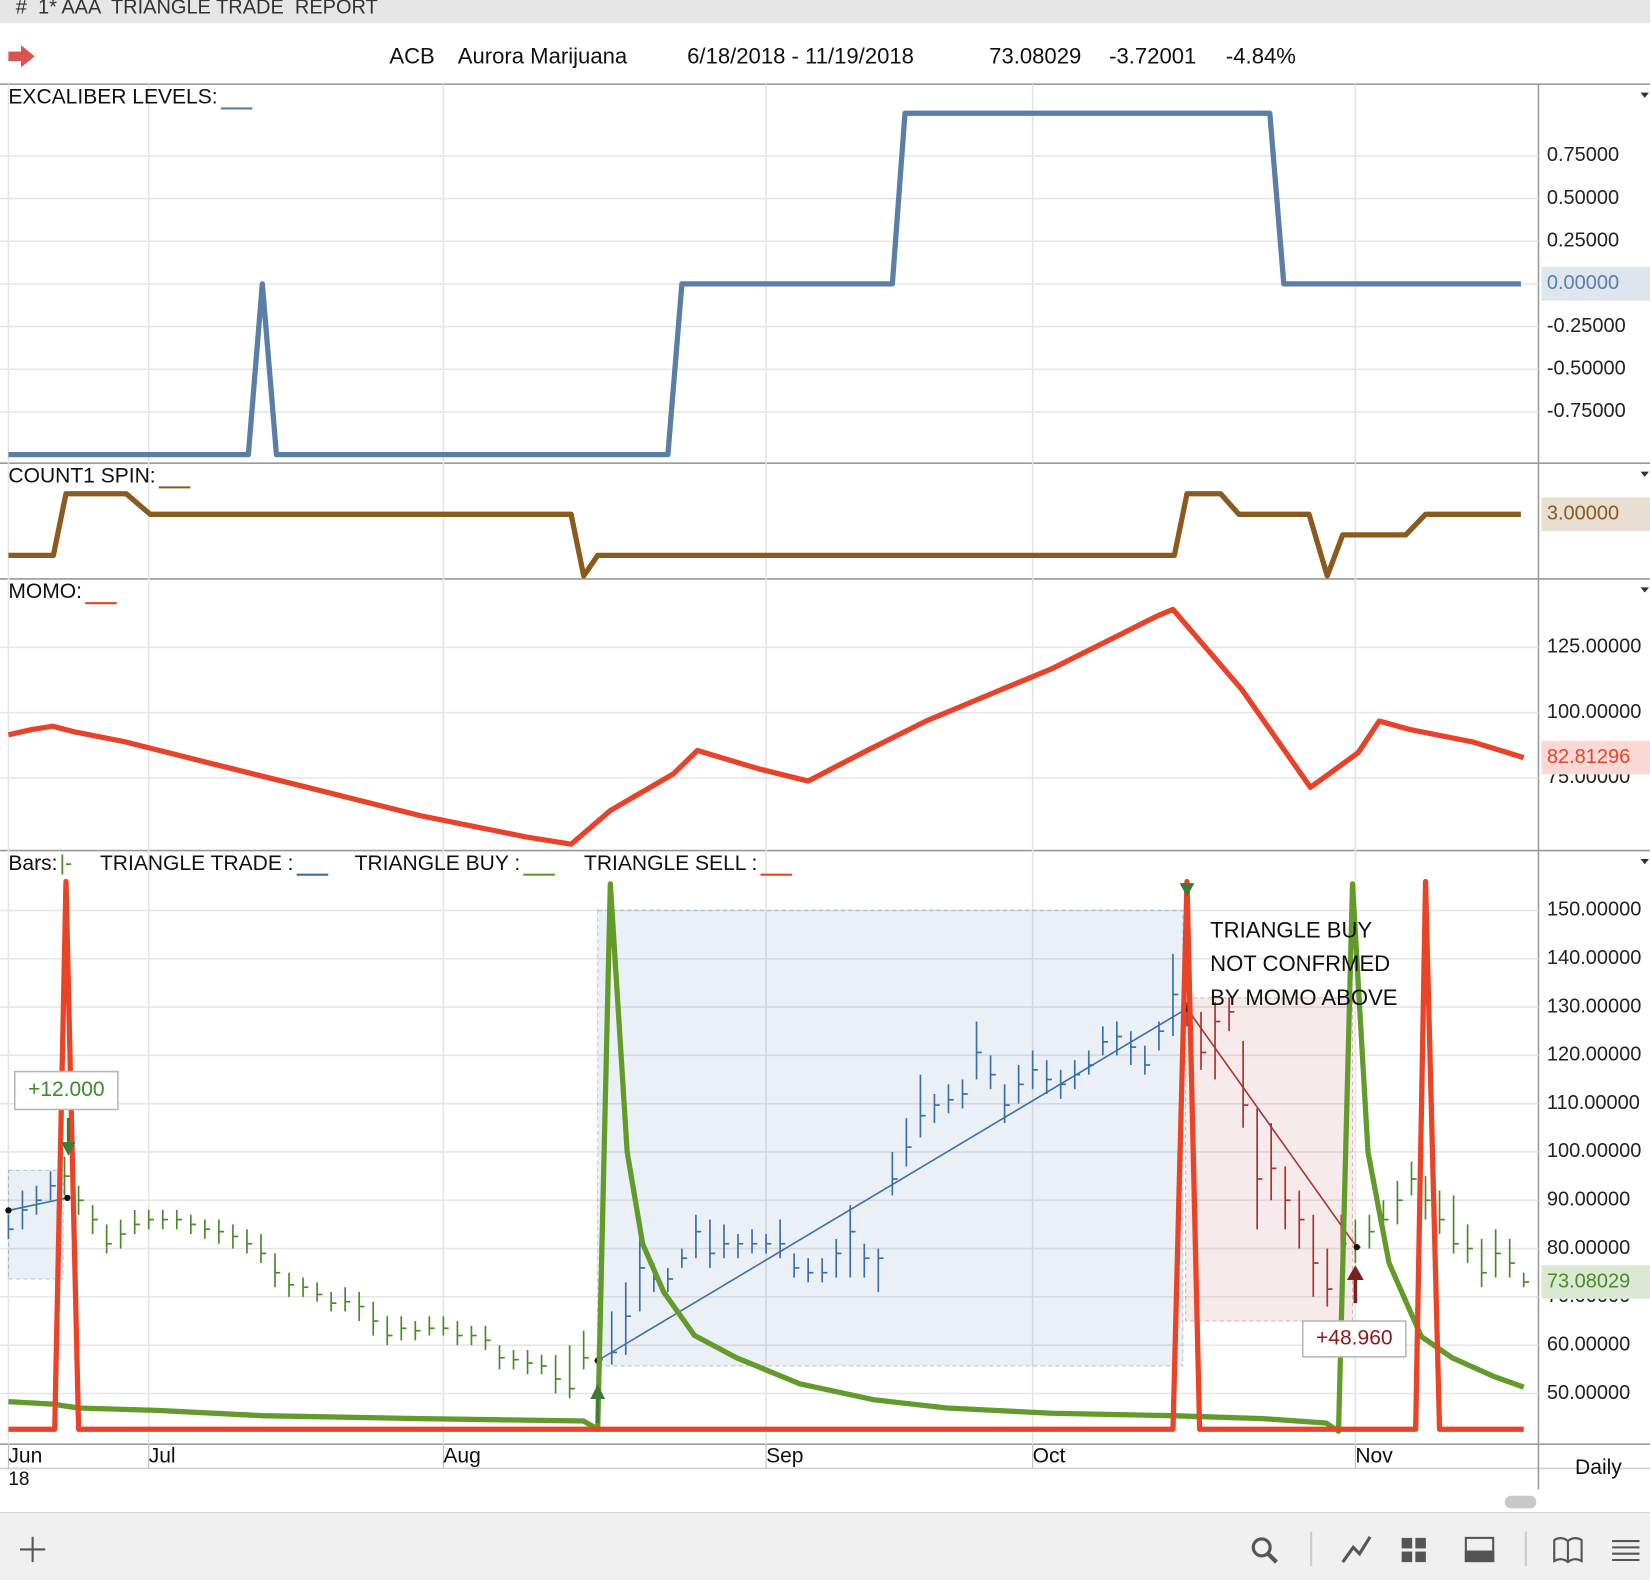 This screenshot has width=1650, height=1580. I want to click on panel-title: MOMO:, so click(45, 591).